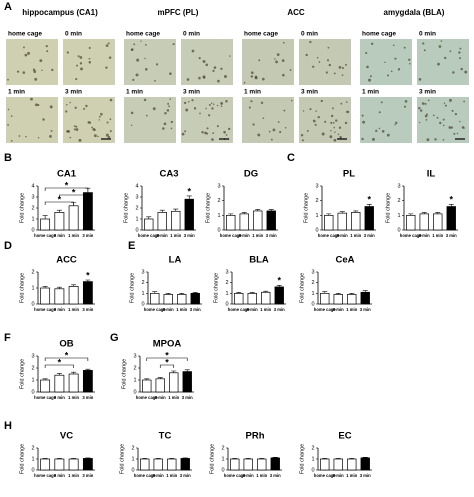 The image size is (474, 497). What do you see at coordinates (344, 260) in the screenshot?
I see `chart-title: CeA` at bounding box center [344, 260].